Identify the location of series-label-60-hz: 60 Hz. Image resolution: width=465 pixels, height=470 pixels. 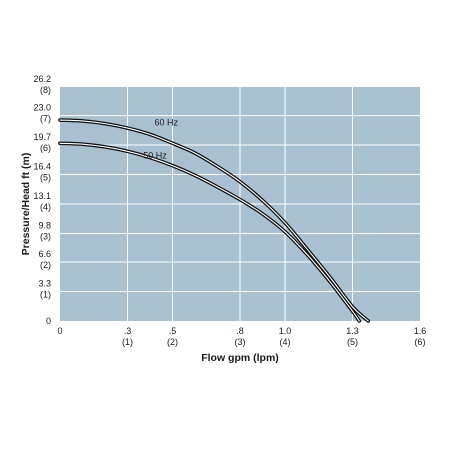
(167, 122).